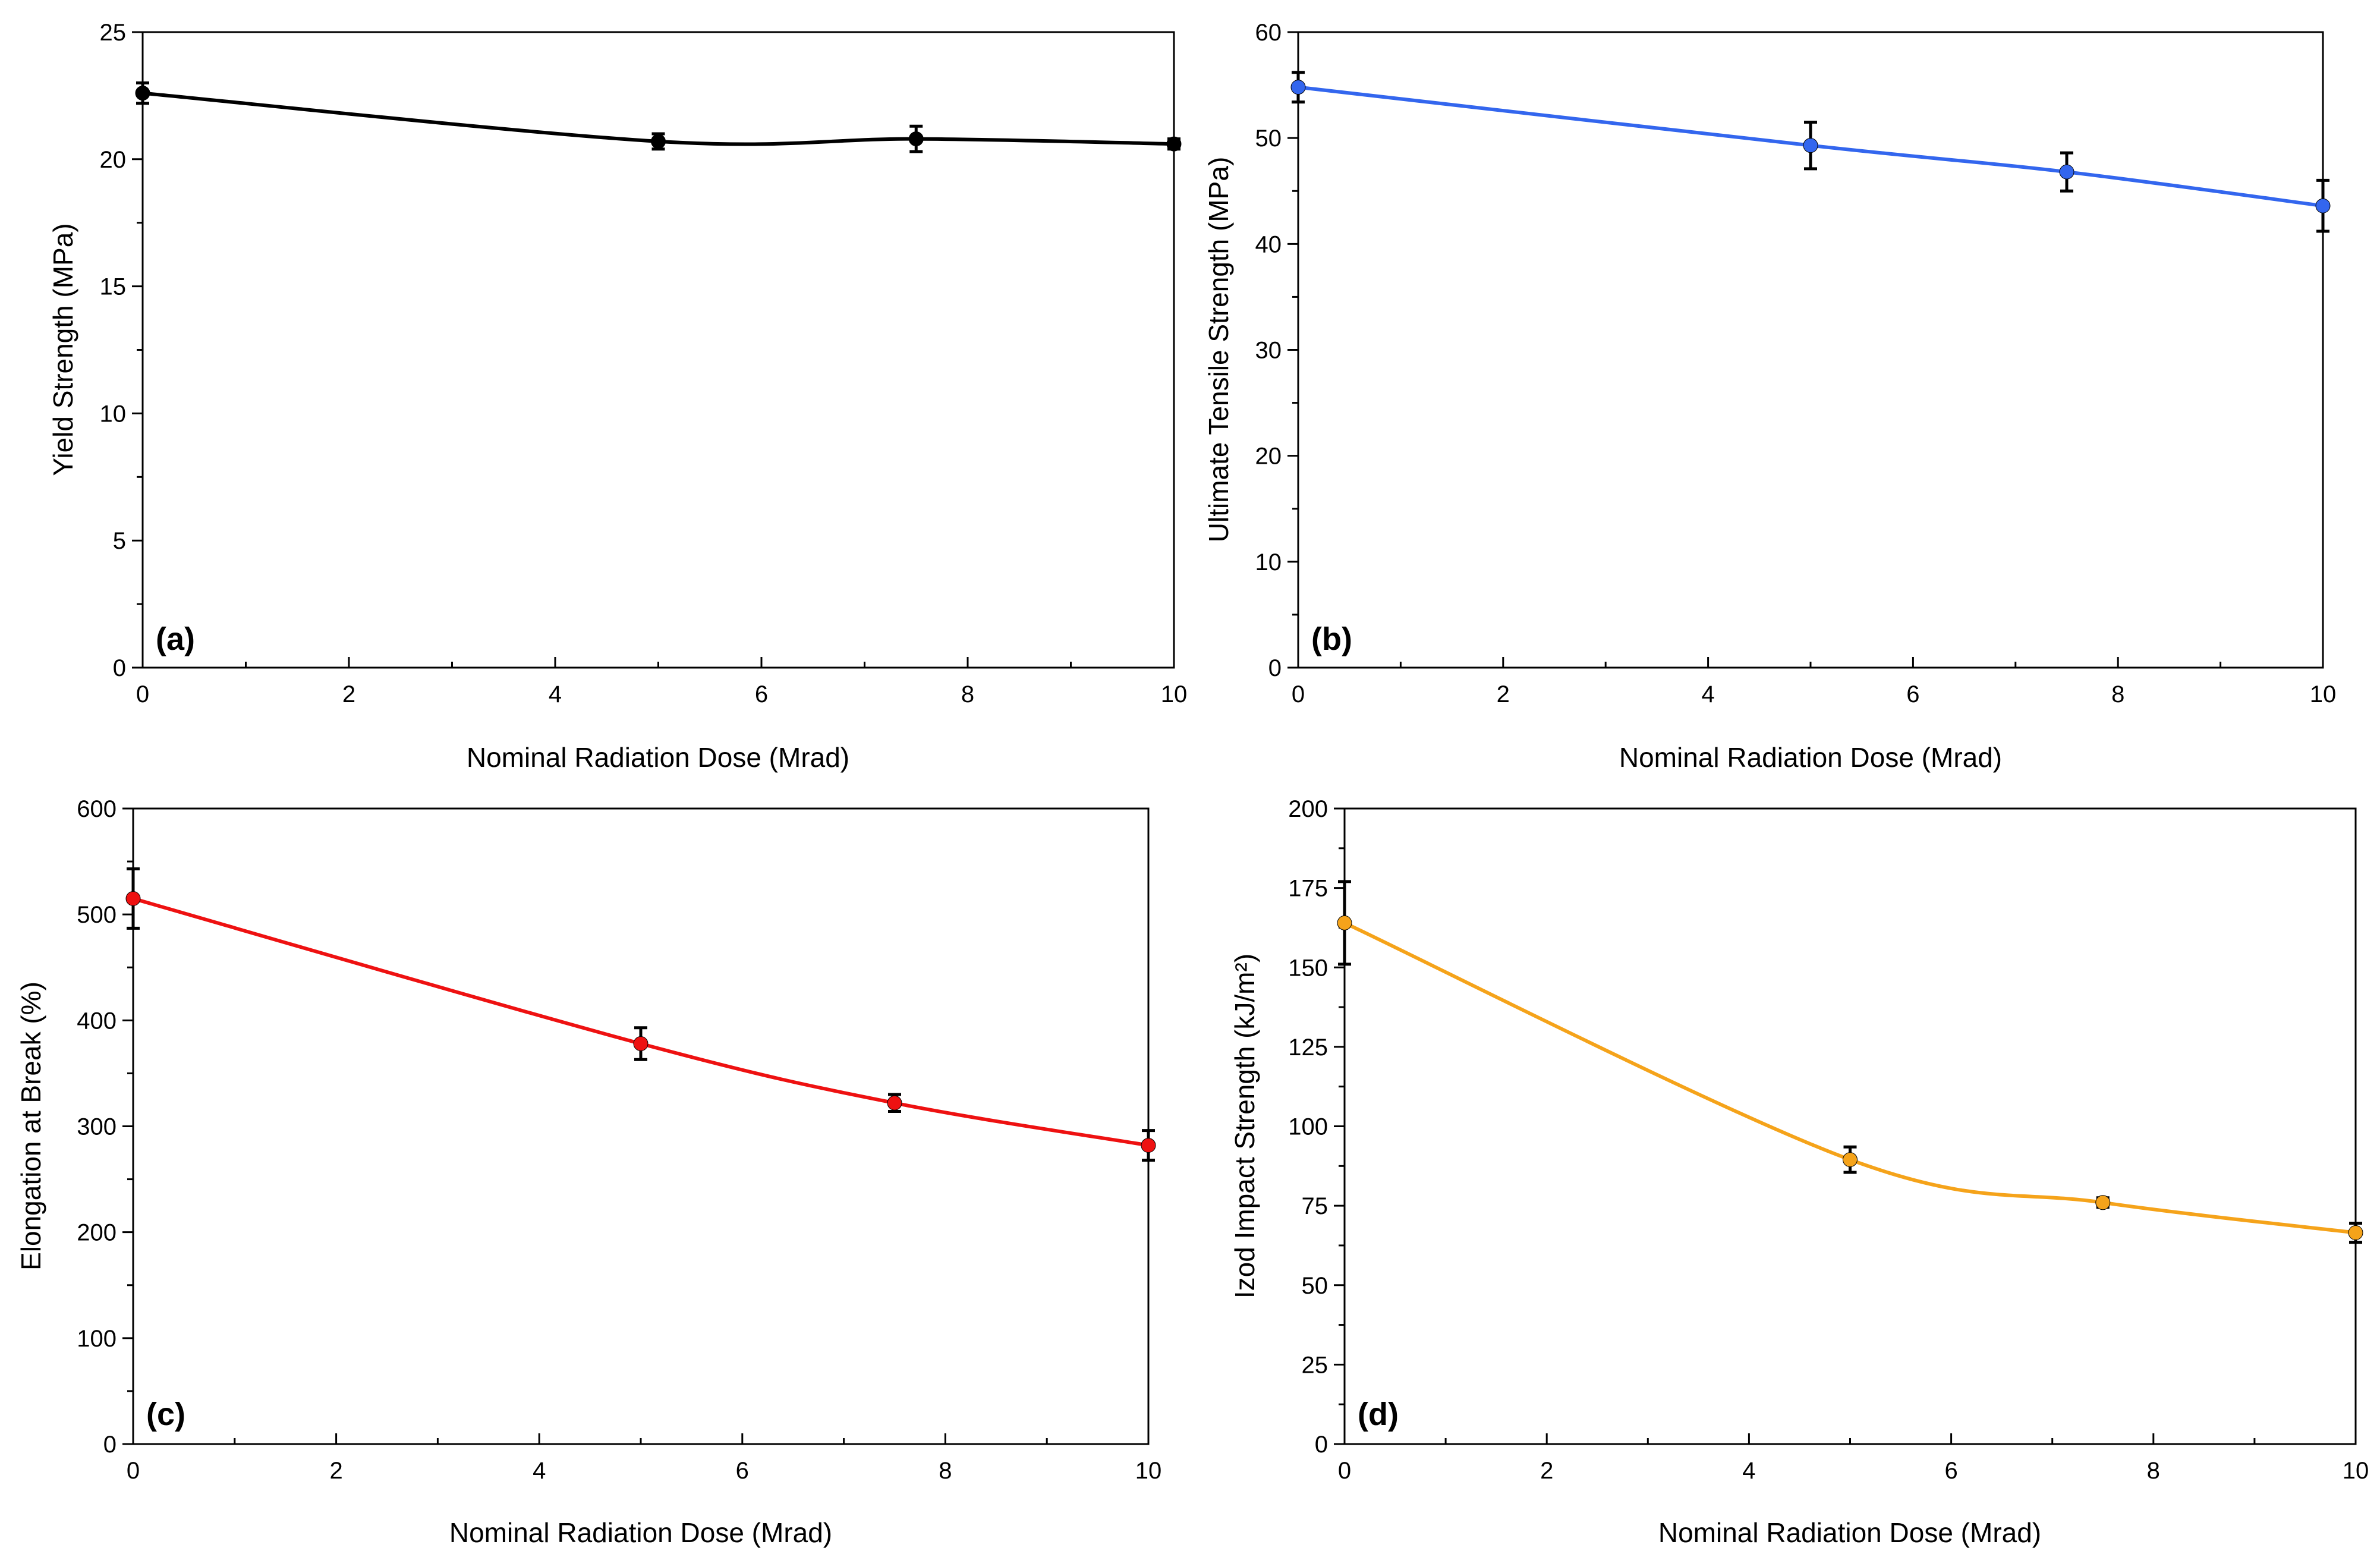  I want to click on marks-d, so click(1850, 1062).